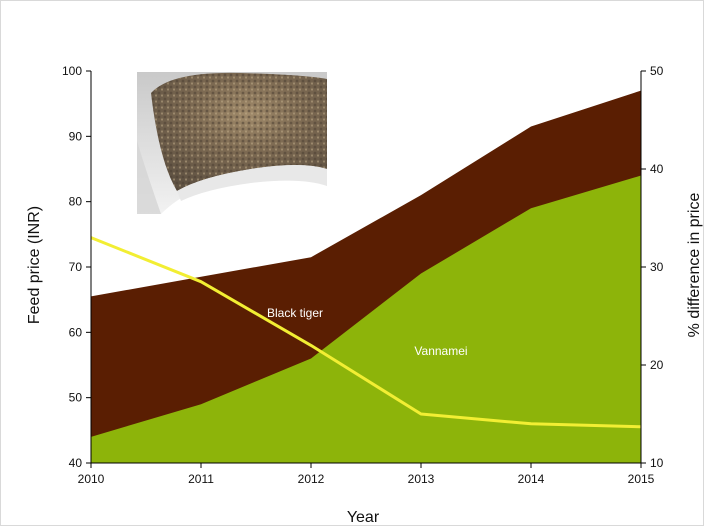  Describe the element at coordinates (531, 479) in the screenshot. I see `x-tick-label: 2014` at that location.